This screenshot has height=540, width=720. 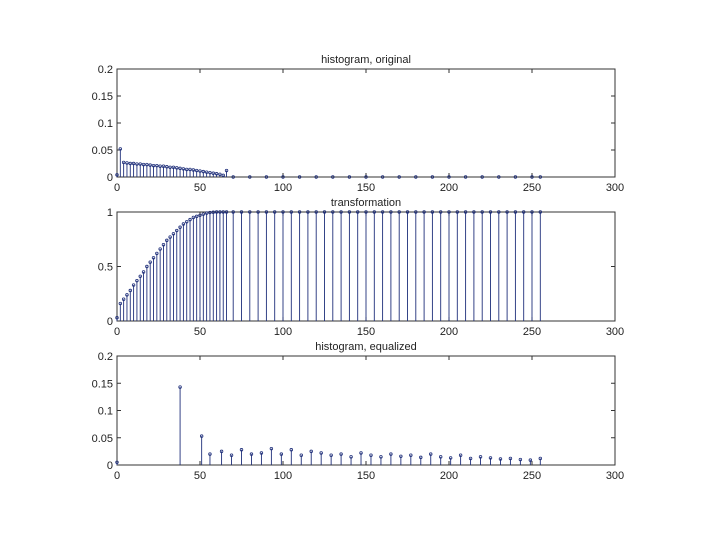 I want to click on x-tick-label: 50, so click(x=200, y=476).